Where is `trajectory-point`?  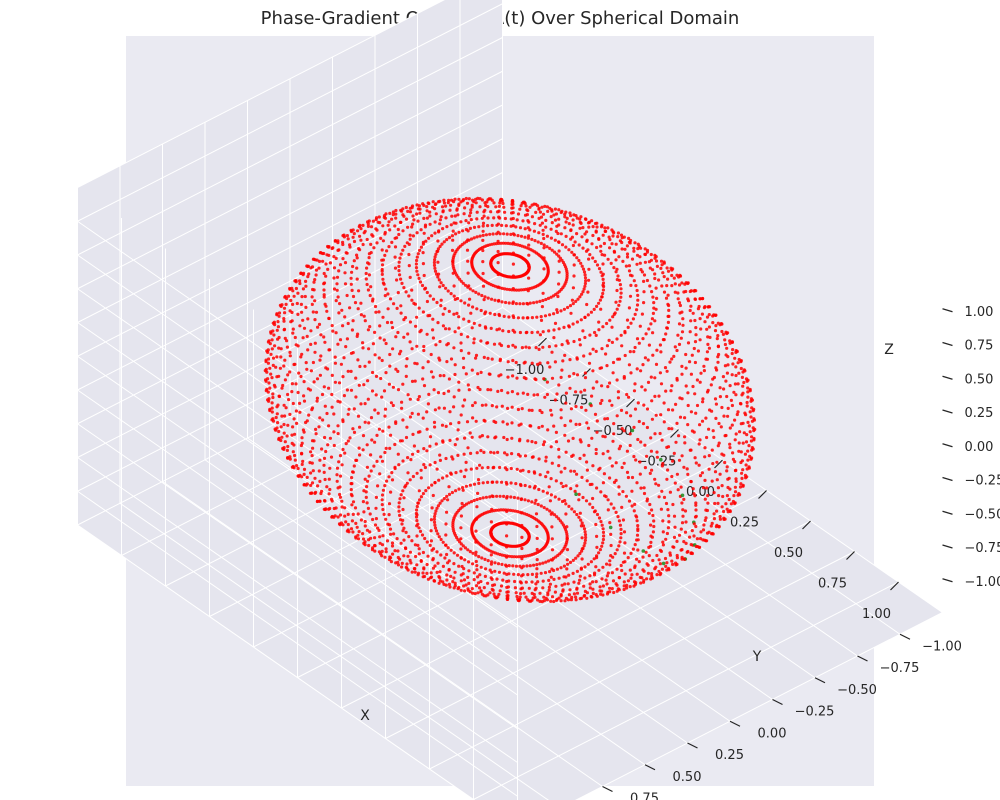
trajectory-point is located at coordinates (663, 563).